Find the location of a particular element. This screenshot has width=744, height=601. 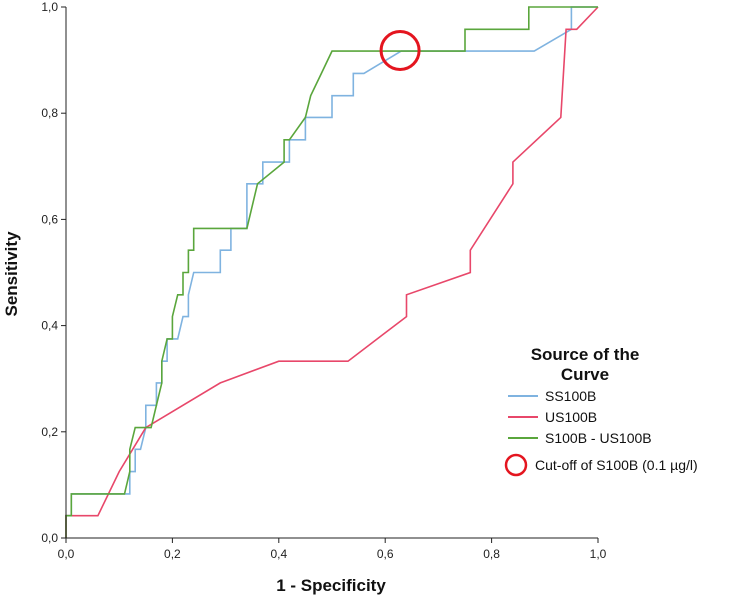

legend-entry: US100B is located at coordinates (552, 417).